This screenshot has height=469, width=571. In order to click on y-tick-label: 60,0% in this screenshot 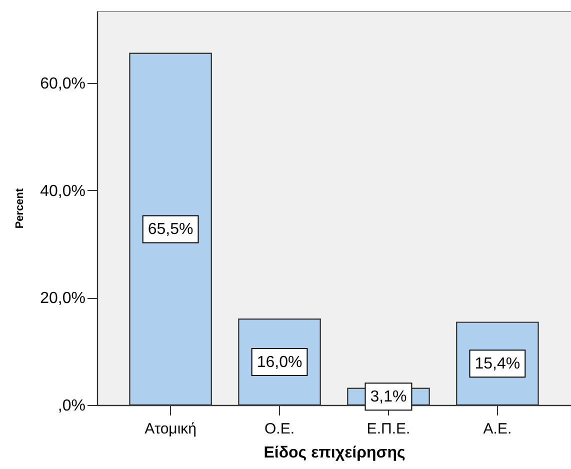, I will do `click(63, 83)`.